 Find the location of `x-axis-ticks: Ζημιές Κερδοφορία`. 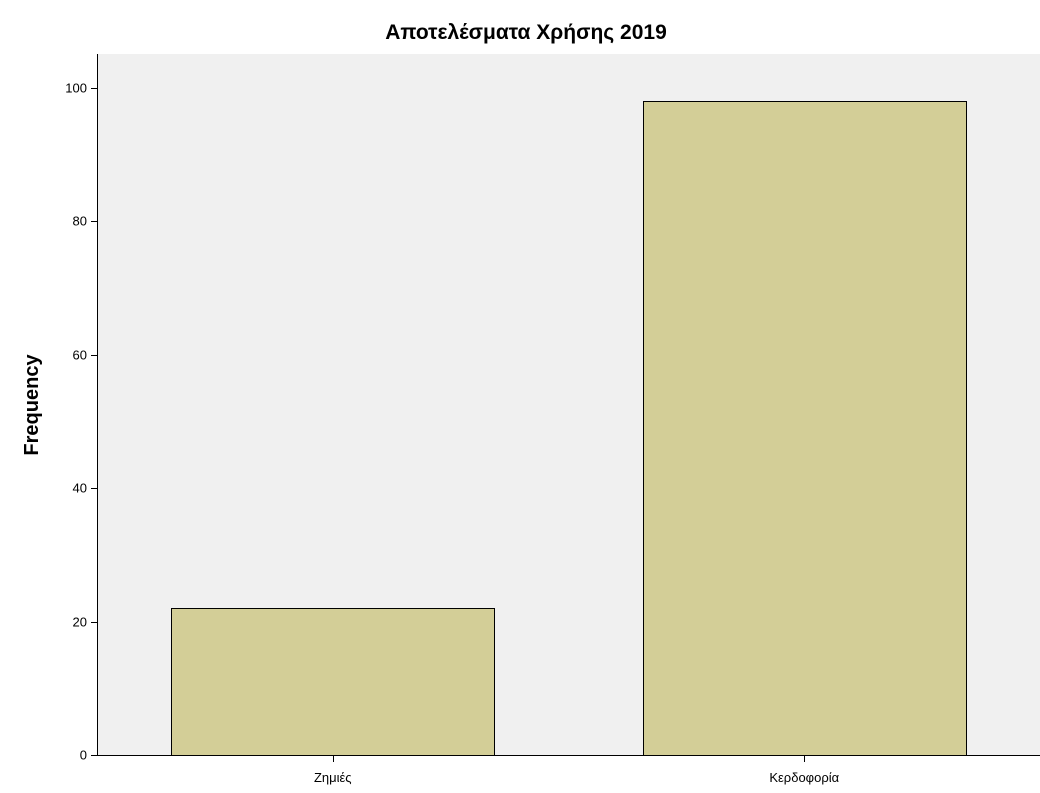

x-axis-ticks: Ζημιές Κερδοφορία is located at coordinates (577, 770).